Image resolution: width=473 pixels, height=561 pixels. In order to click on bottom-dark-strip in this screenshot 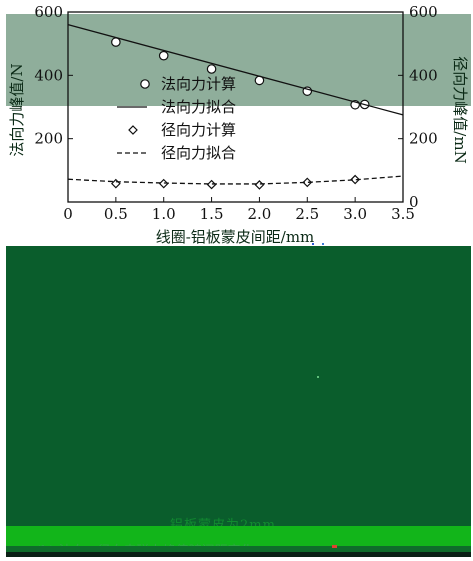, I will do `click(238, 554)`.